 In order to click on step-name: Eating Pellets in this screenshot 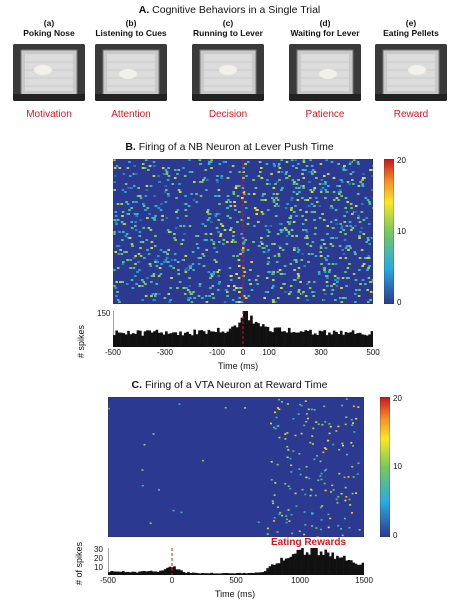, I will do `click(411, 33)`.